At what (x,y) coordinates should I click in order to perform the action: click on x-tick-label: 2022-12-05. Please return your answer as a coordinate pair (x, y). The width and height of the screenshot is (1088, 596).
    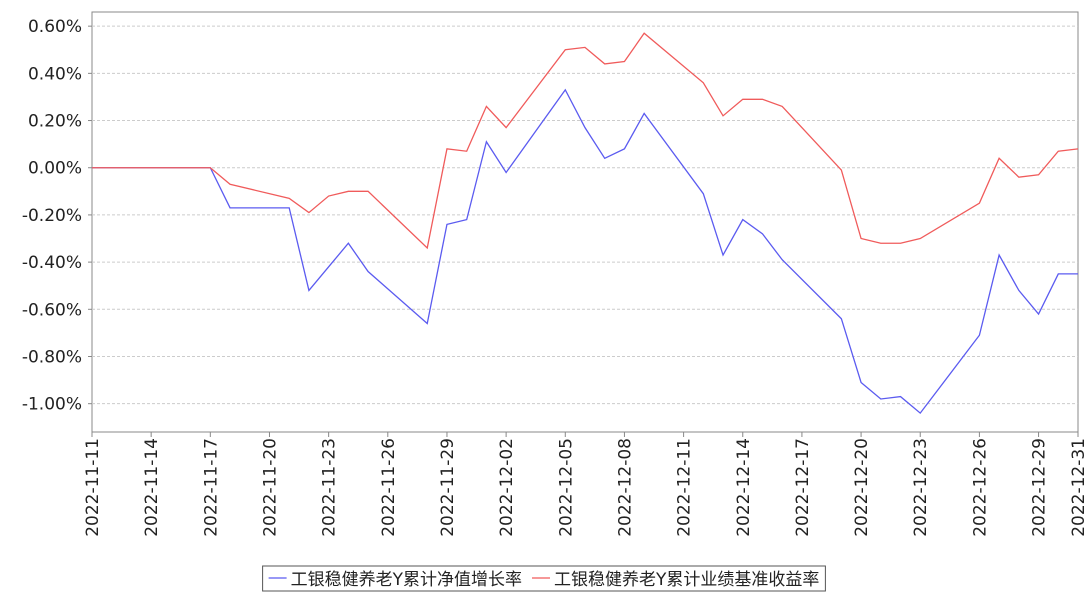
    Looking at the image, I should click on (566, 487).